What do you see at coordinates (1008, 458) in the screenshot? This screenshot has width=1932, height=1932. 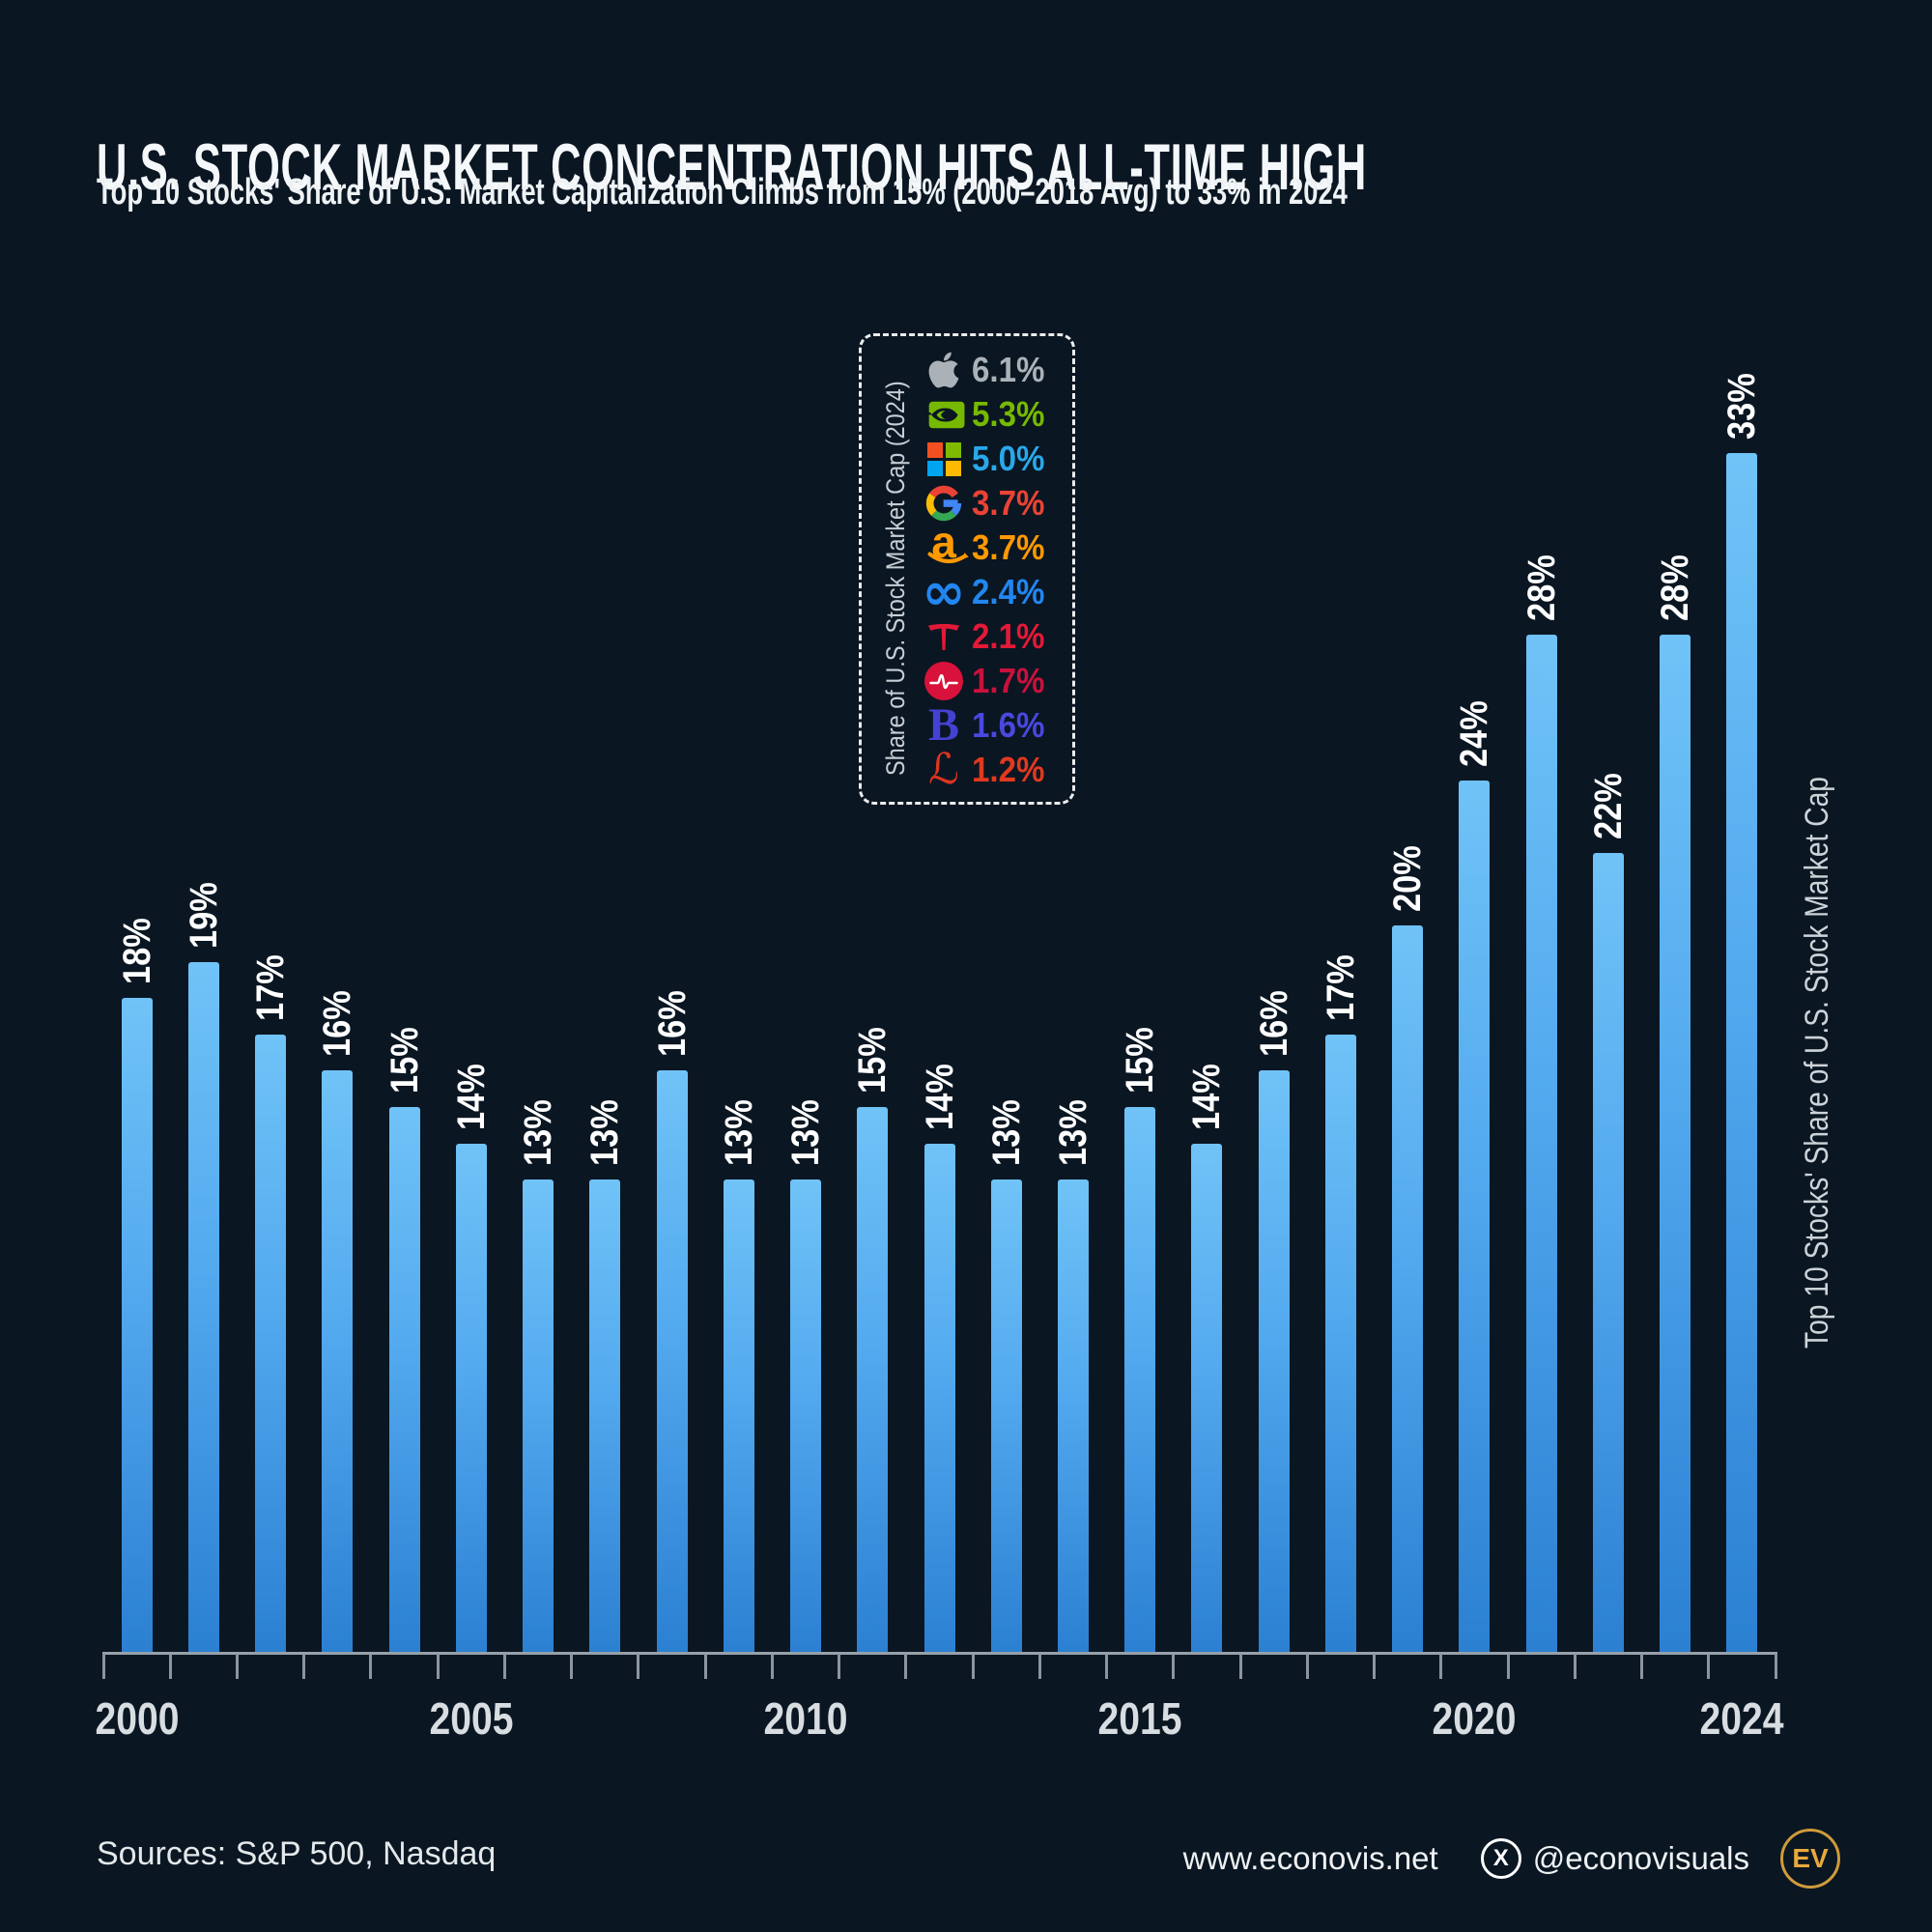 I see `legend-value: 5.0%` at bounding box center [1008, 458].